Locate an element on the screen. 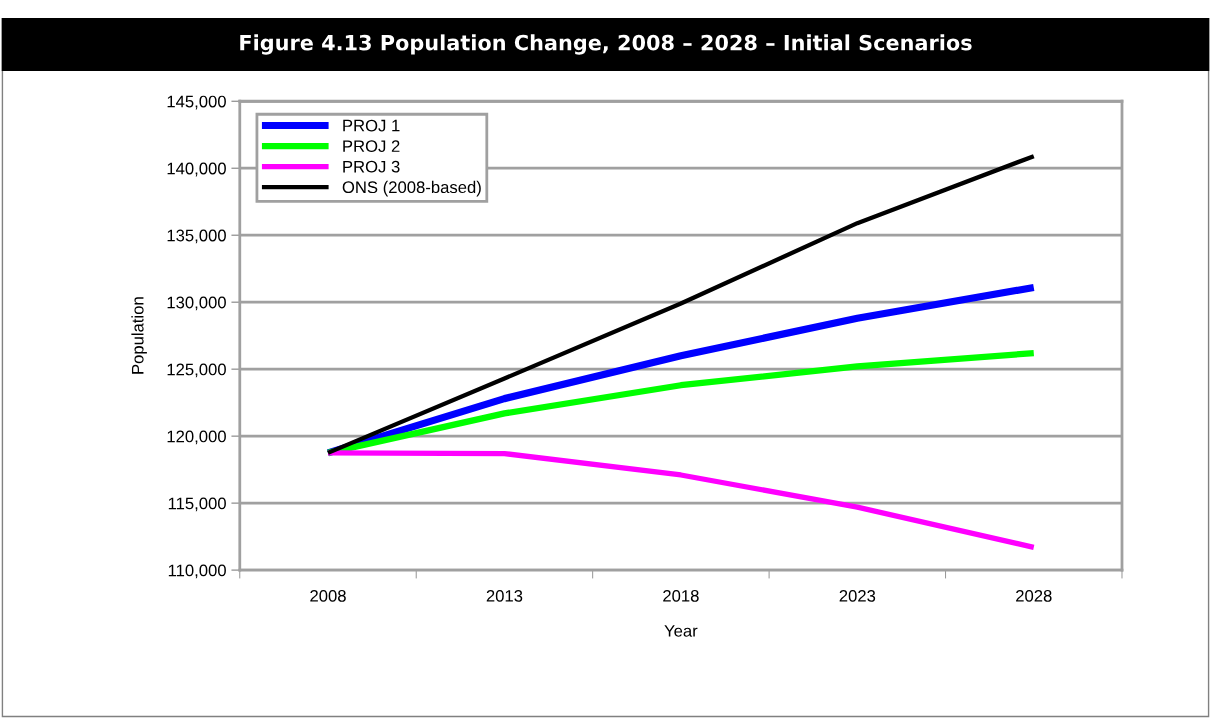  y-tick-label: 145,000 is located at coordinates (196, 102).